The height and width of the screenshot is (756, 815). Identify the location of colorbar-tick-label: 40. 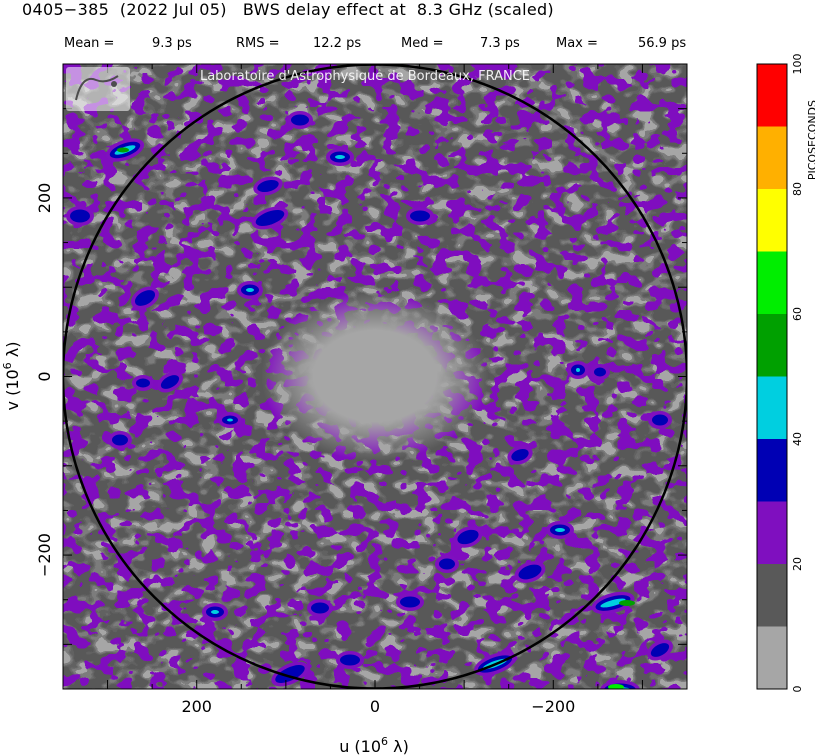
(797, 439).